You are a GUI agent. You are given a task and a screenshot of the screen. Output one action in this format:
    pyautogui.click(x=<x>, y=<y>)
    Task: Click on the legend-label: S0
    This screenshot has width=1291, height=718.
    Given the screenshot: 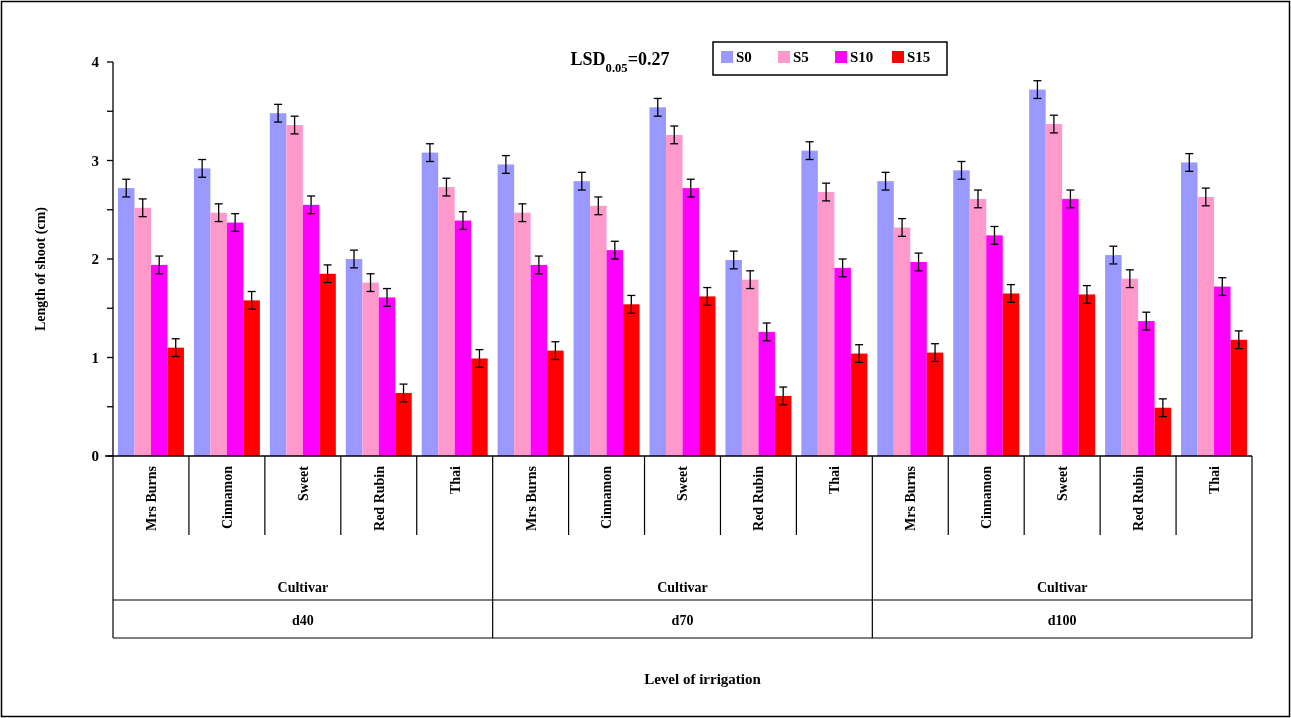 What is the action you would take?
    pyautogui.click(x=744, y=57)
    